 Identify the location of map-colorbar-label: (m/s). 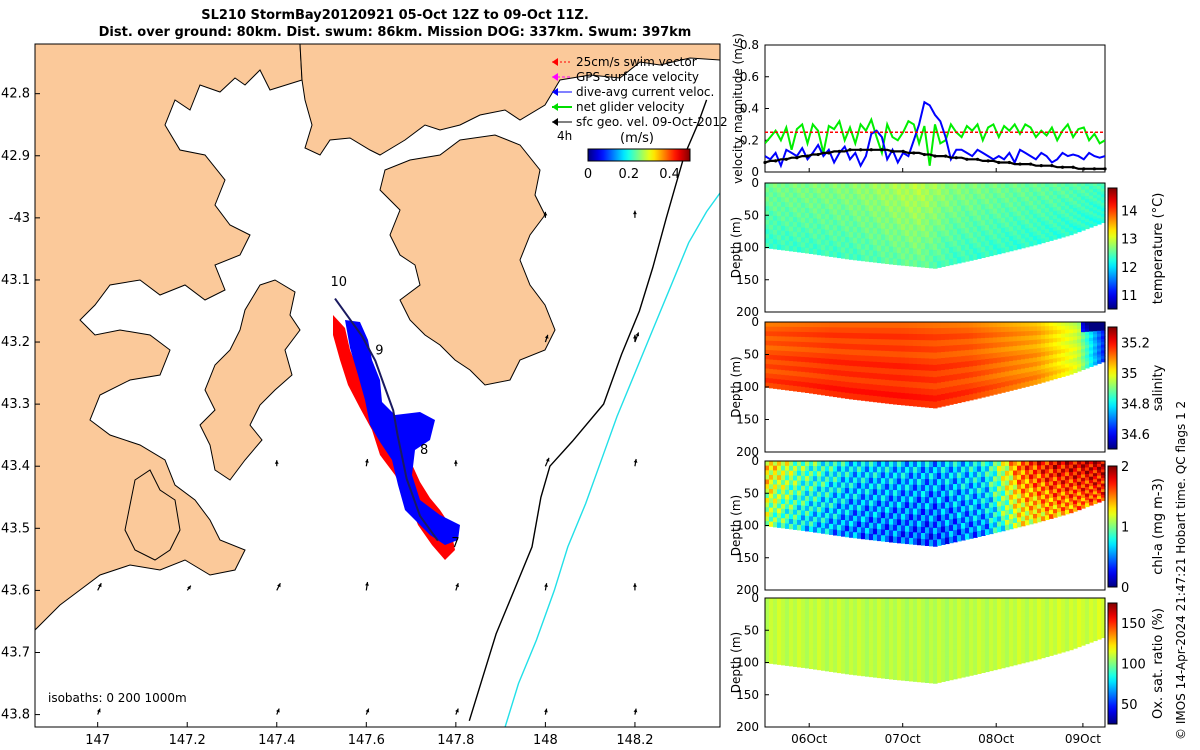
(637, 138).